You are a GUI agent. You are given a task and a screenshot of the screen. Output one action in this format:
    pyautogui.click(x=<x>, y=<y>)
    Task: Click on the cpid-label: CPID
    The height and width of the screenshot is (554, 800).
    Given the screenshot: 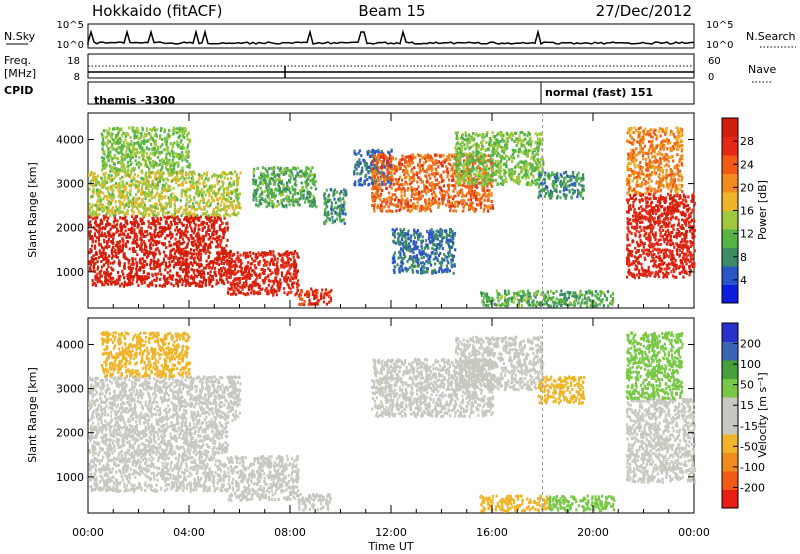 What is the action you would take?
    pyautogui.click(x=18, y=90)
    